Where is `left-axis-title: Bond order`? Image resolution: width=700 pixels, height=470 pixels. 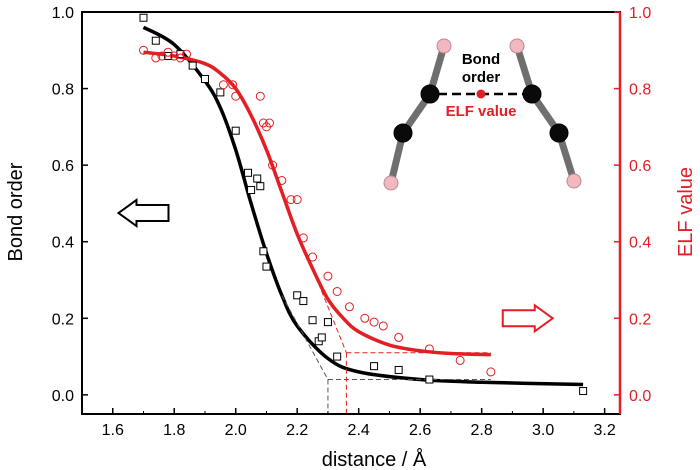 left-axis-title: Bond order is located at coordinates (16, 211).